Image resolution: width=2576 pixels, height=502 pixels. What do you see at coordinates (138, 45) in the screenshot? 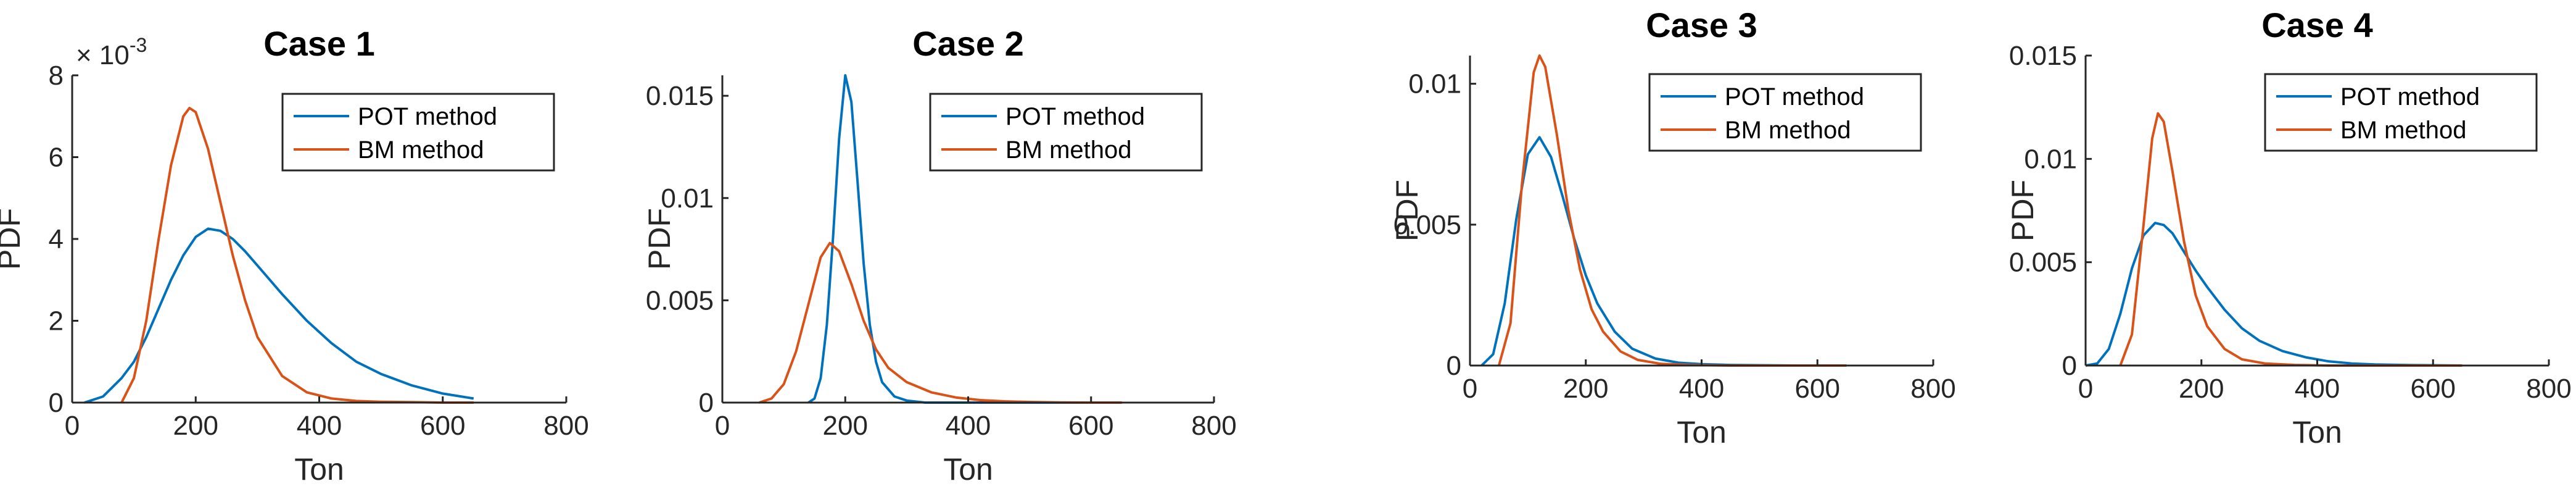
I see `y-exponent-power: -3` at bounding box center [138, 45].